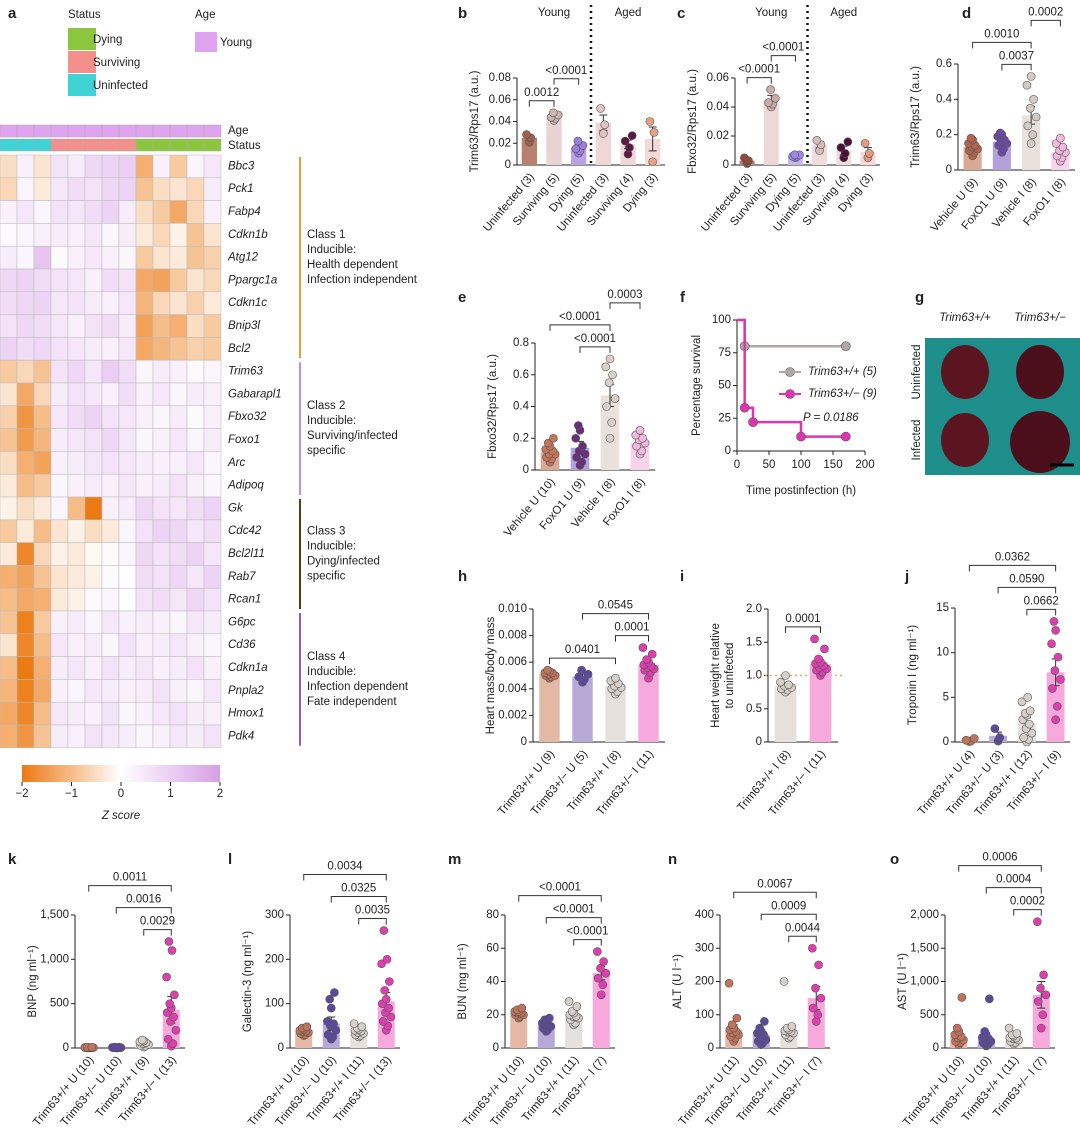 The image size is (1080, 1134). I want to click on x-tick-label: 150, so click(832, 465).